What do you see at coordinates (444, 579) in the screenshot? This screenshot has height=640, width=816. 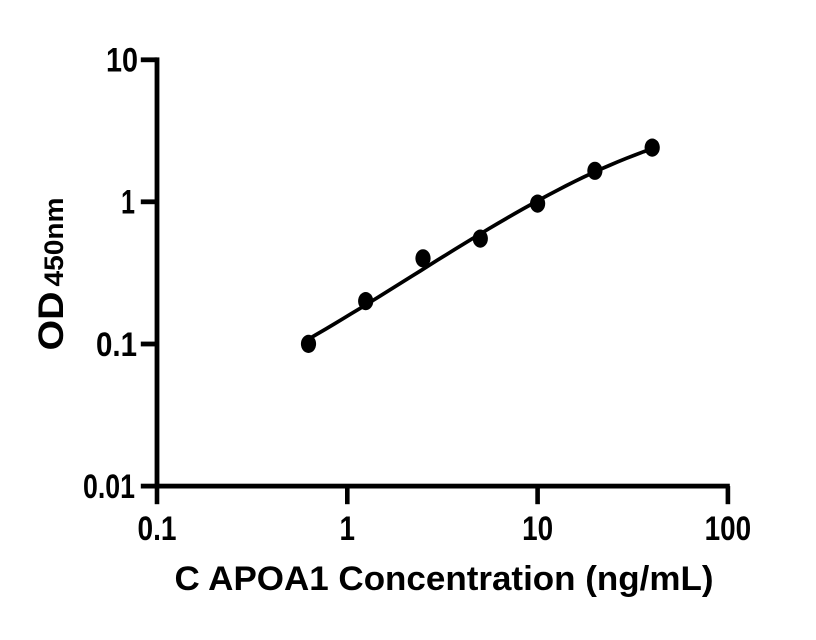 I see `svg-text: C APOA1 Concentration (ng/mL)` at bounding box center [444, 579].